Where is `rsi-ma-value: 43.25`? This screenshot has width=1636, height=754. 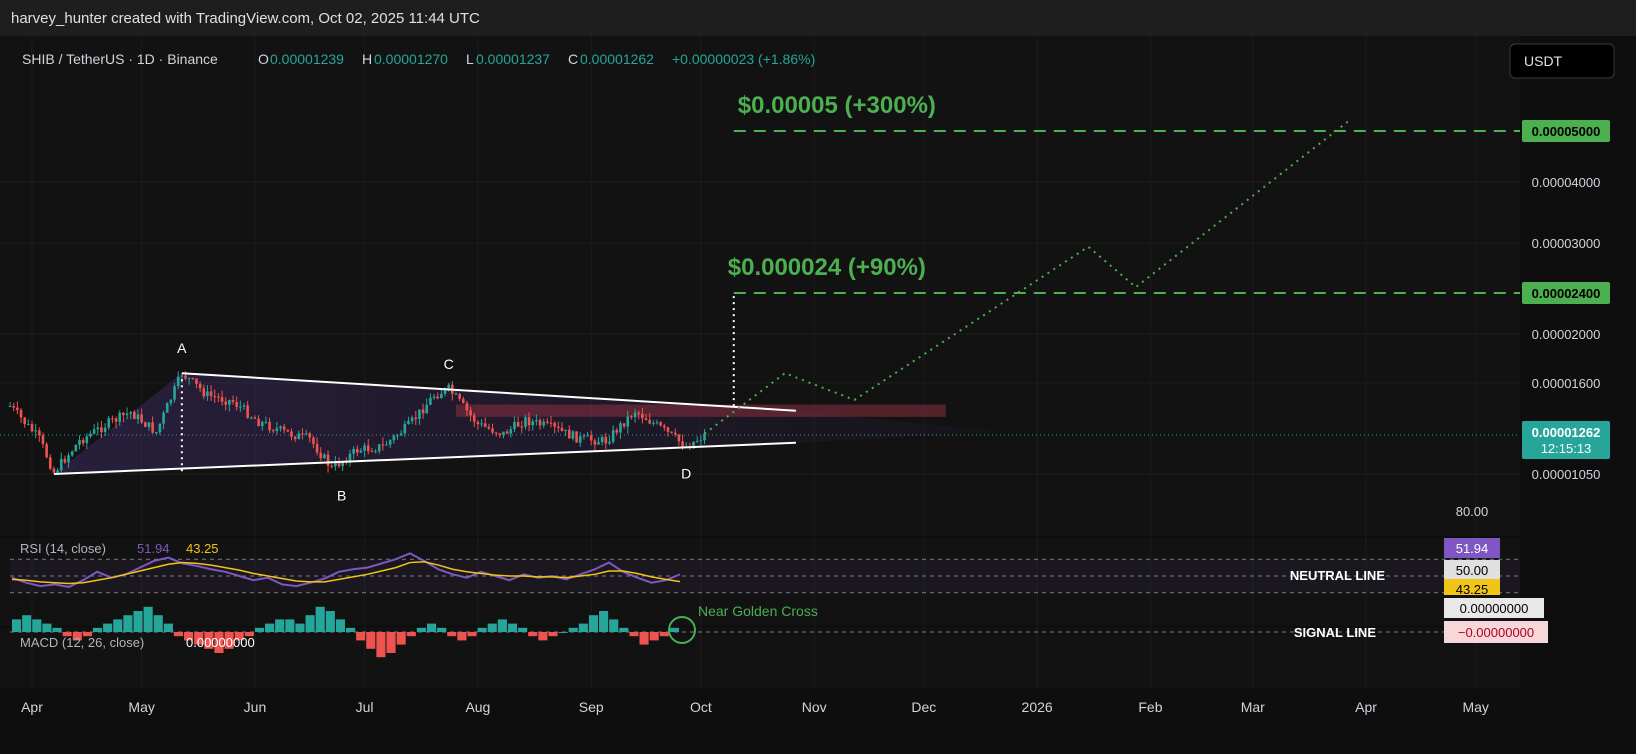 rsi-ma-value: 43.25 is located at coordinates (202, 548).